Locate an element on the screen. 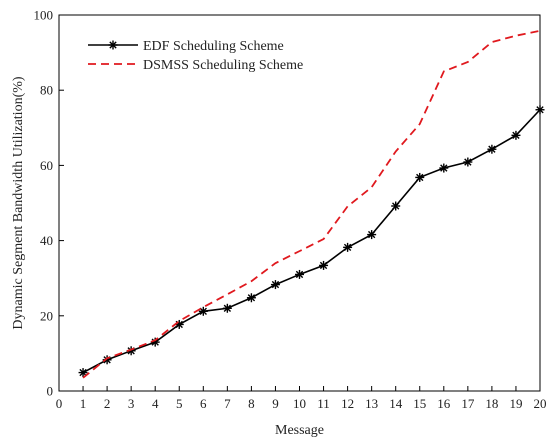 The image size is (550, 445). x-tick-label: 19 is located at coordinates (515, 403).